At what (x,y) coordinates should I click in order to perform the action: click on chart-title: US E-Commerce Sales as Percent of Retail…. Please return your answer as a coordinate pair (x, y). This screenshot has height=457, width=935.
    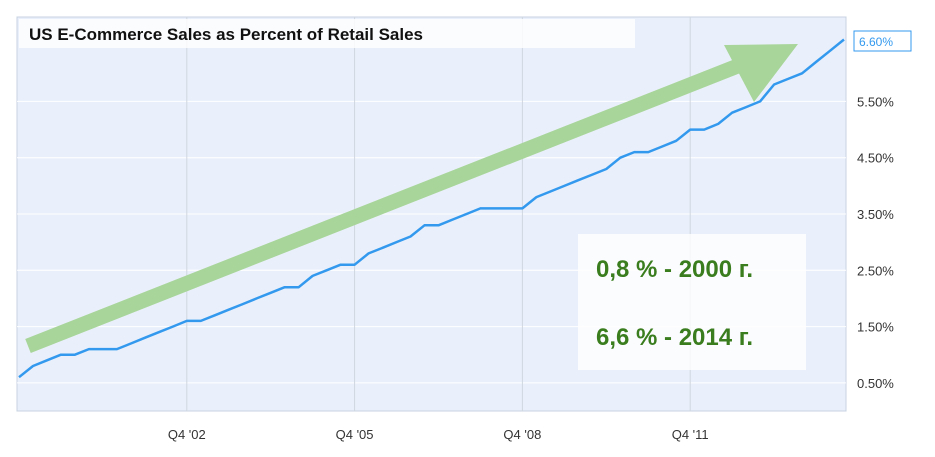
    Looking at the image, I should click on (226, 34).